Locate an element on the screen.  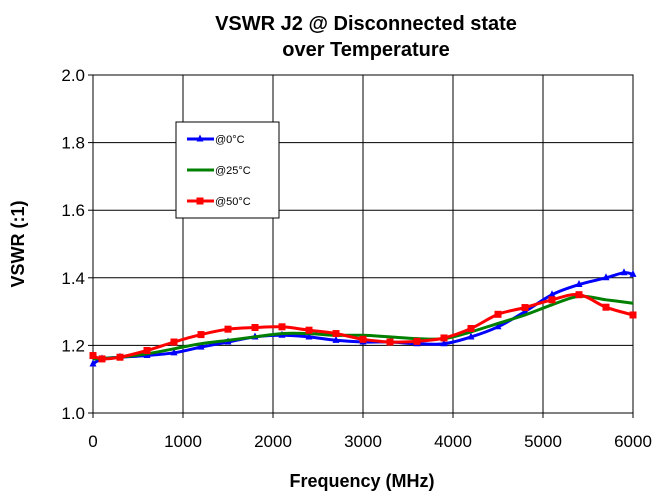
y-tick-label: 2.0 is located at coordinates (73, 75).